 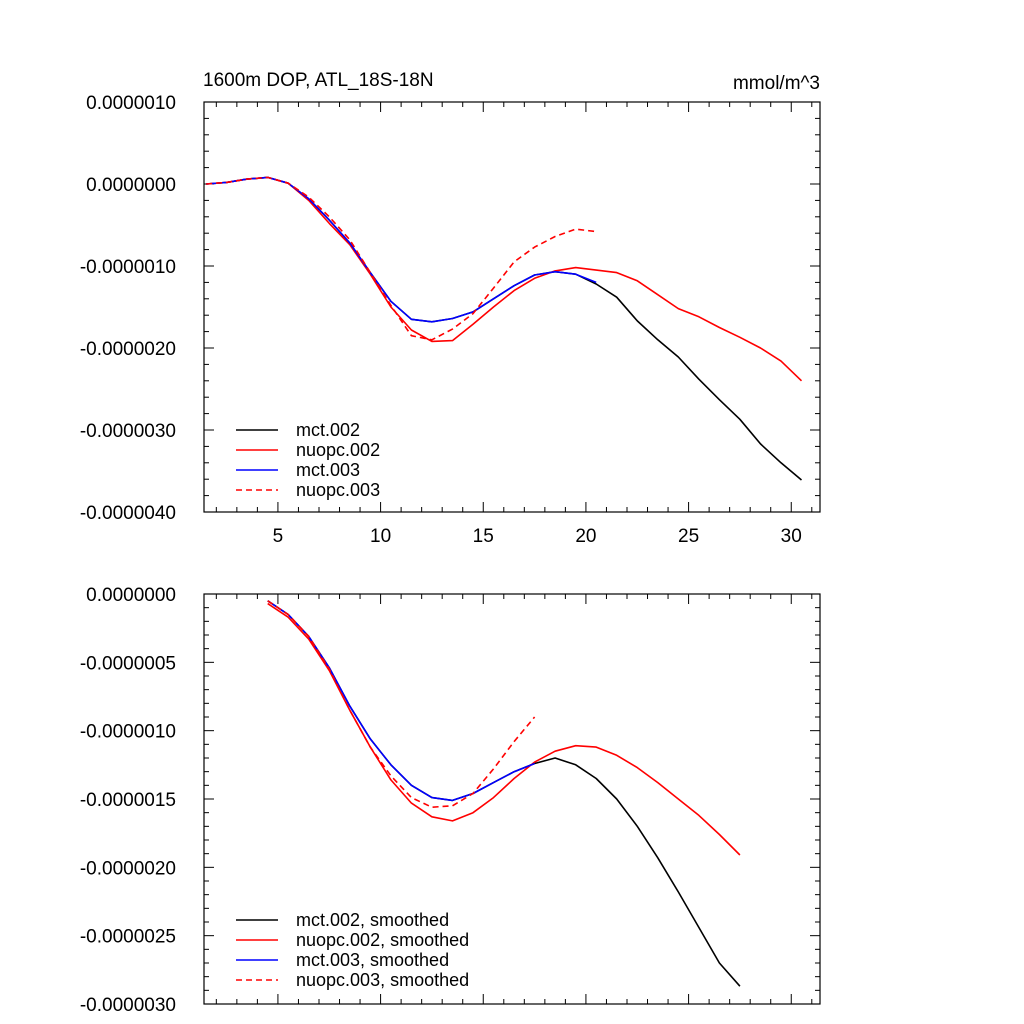 What do you see at coordinates (382, 940) in the screenshot?
I see `legend-label: nuopc.002, smoothed` at bounding box center [382, 940].